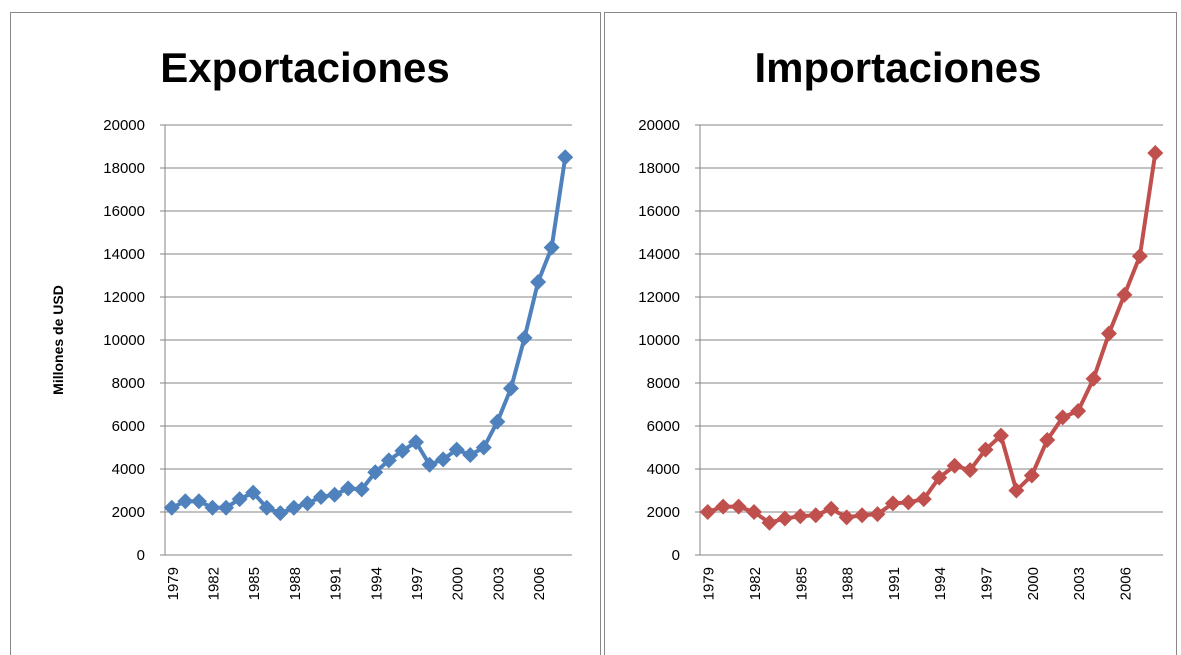 Image resolution: width=1181 pixels, height=655 pixels. What do you see at coordinates (58, 340) in the screenshot?
I see `y-axis-title: Millones de USD` at bounding box center [58, 340].